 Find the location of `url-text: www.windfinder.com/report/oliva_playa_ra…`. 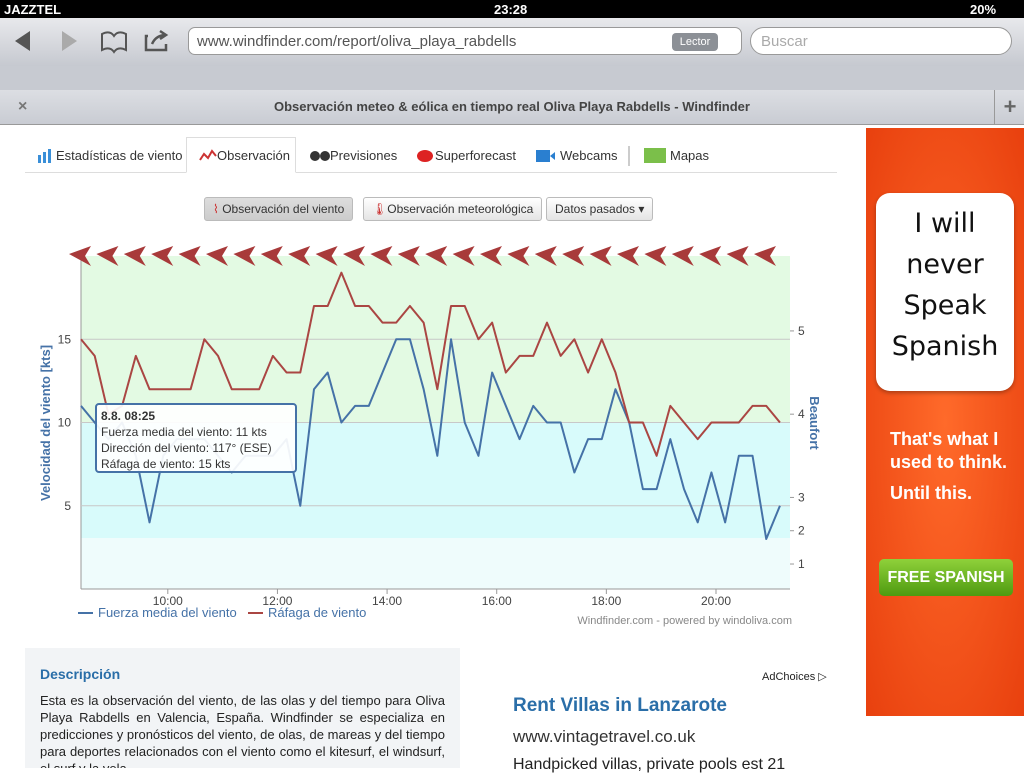

url-text: www.windfinder.com/report/oliva_playa_ra… is located at coordinates (357, 41).